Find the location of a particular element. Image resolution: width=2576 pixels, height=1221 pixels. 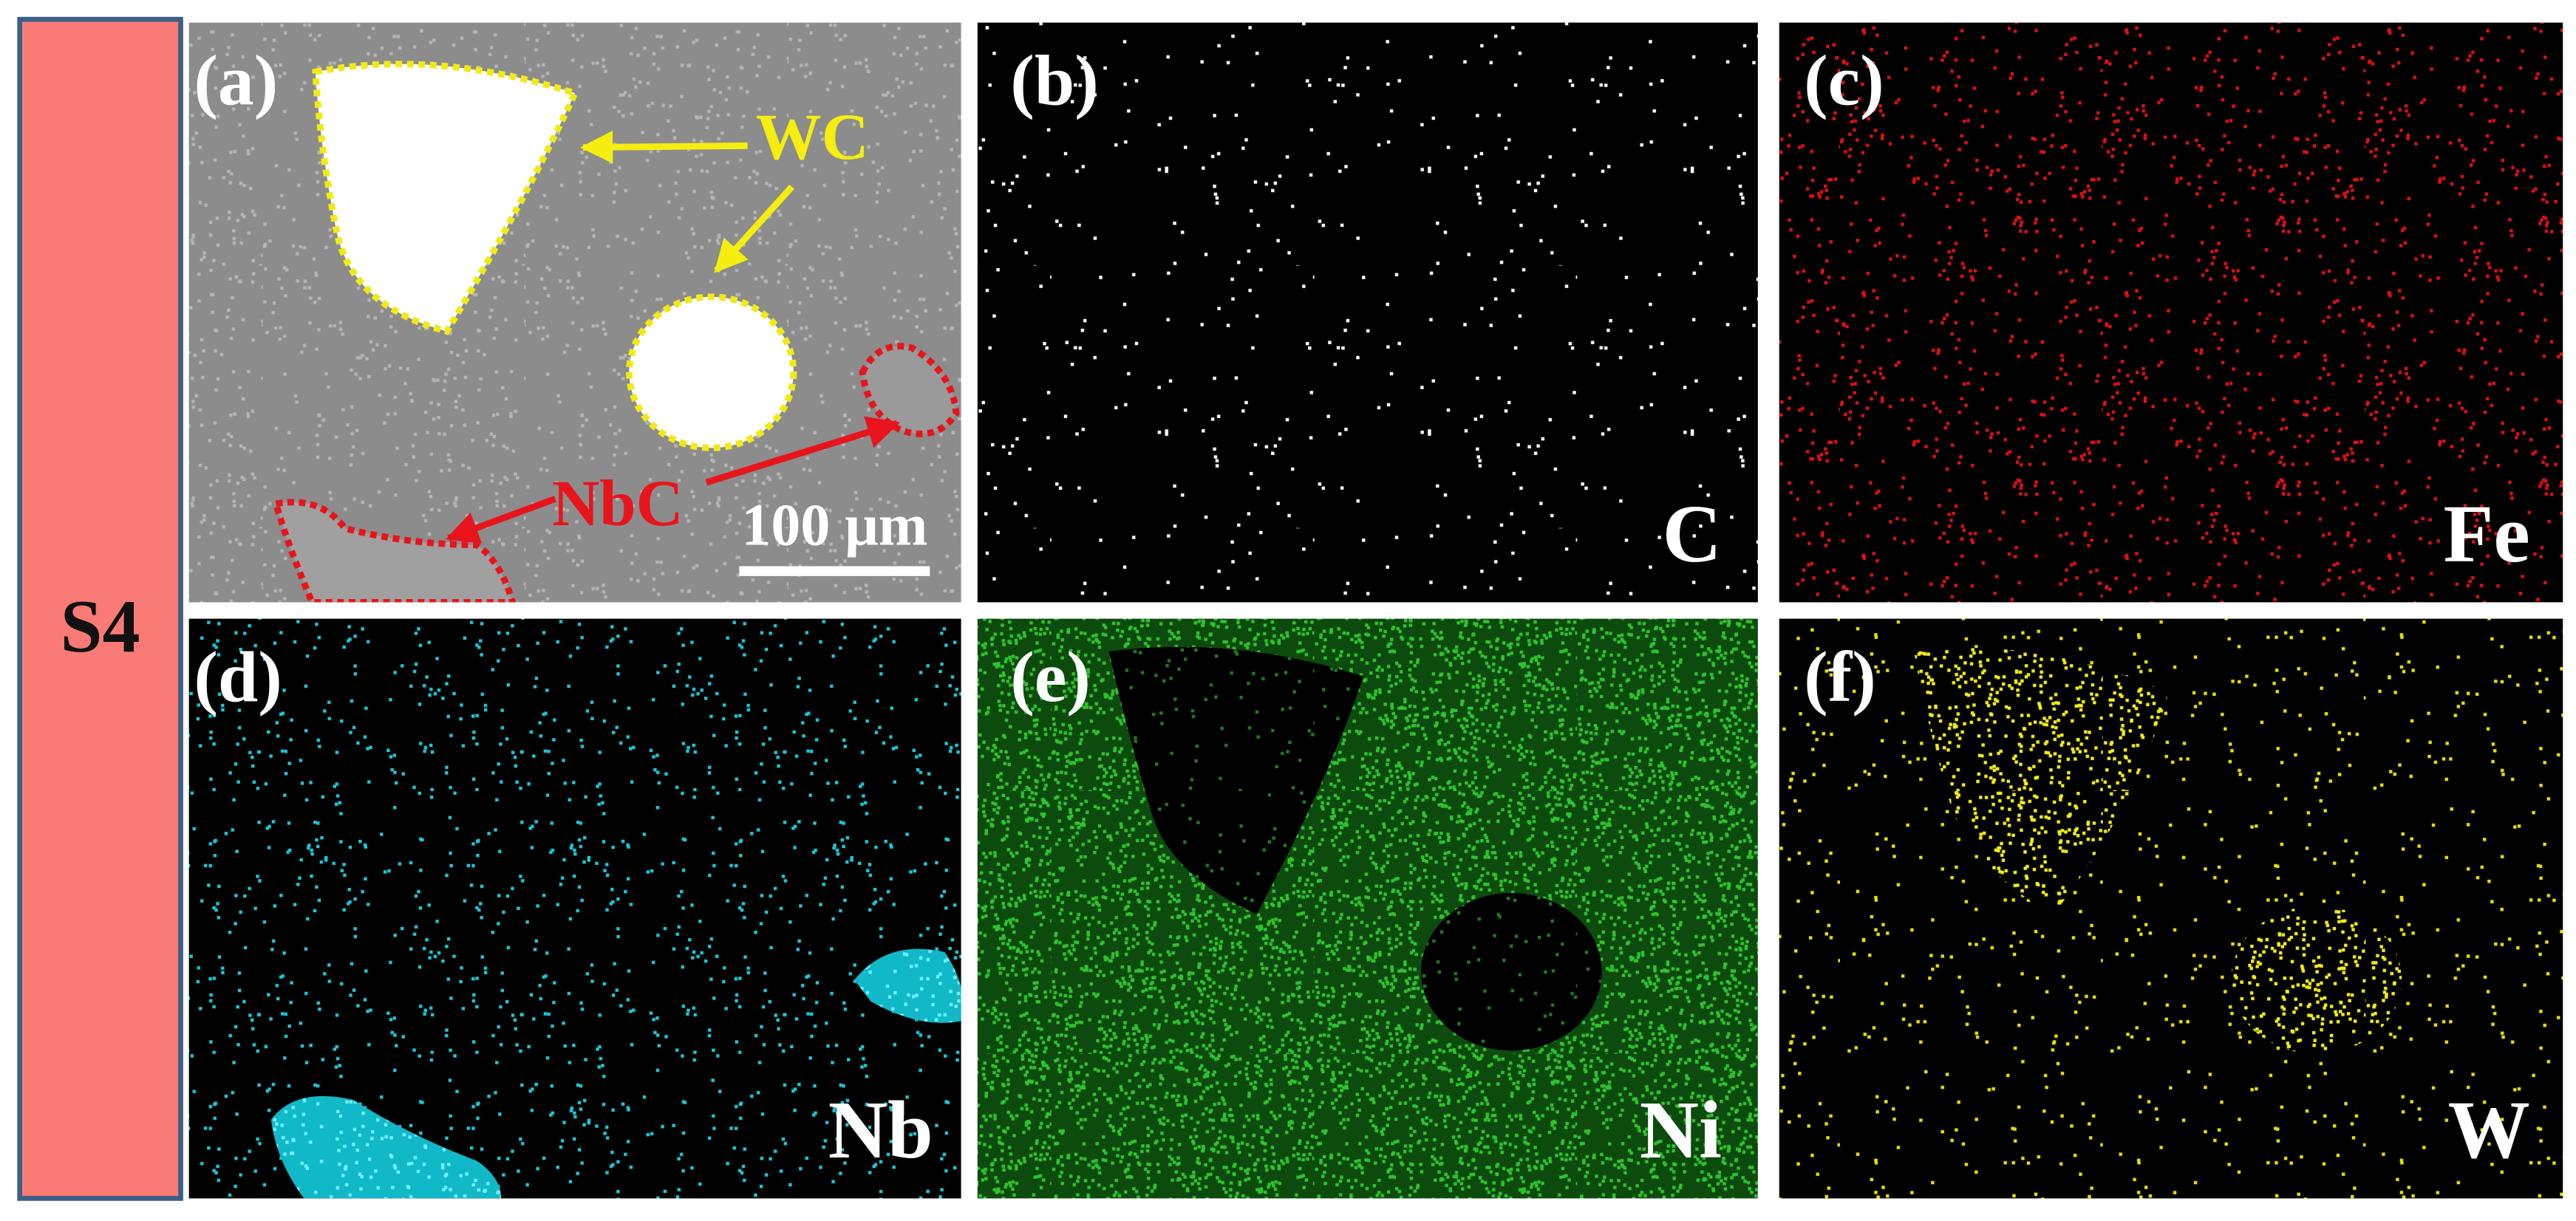

annotation: WC is located at coordinates (812, 137).